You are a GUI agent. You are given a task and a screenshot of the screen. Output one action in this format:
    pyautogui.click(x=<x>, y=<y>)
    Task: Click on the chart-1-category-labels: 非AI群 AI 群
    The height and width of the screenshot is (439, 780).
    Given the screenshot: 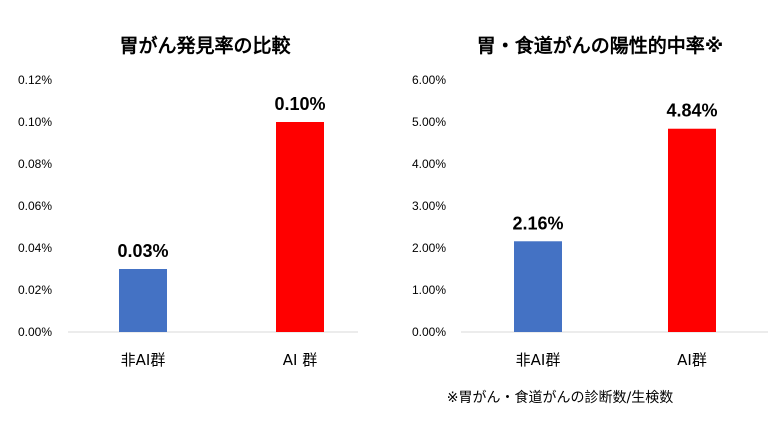 What is the action you would take?
    pyautogui.click(x=219, y=360)
    